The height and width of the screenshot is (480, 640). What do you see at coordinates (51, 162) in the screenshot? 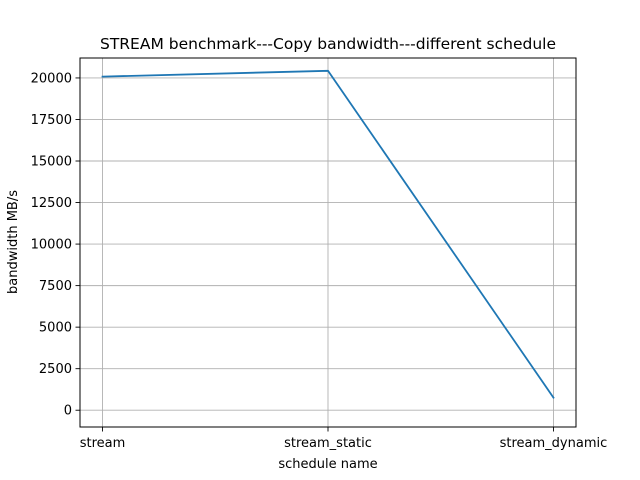
I see `y-tick-label: 15000` at bounding box center [51, 162].